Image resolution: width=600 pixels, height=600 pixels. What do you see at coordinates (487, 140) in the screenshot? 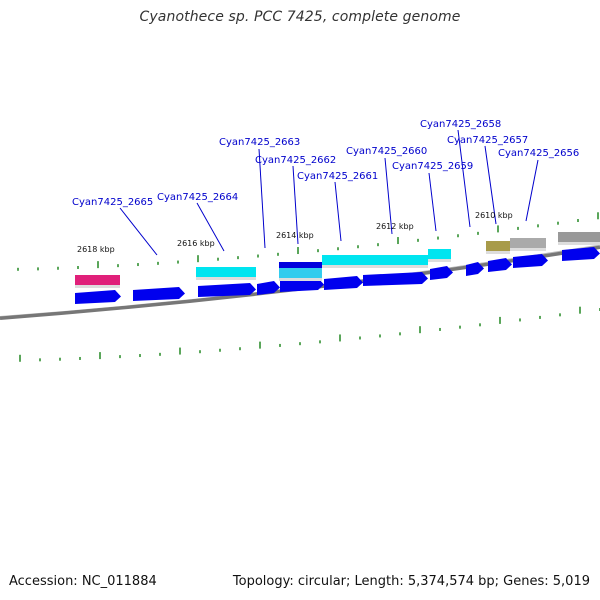
I see `gene-label-cyan7425-2657: Cyan7425_2657` at bounding box center [487, 140].